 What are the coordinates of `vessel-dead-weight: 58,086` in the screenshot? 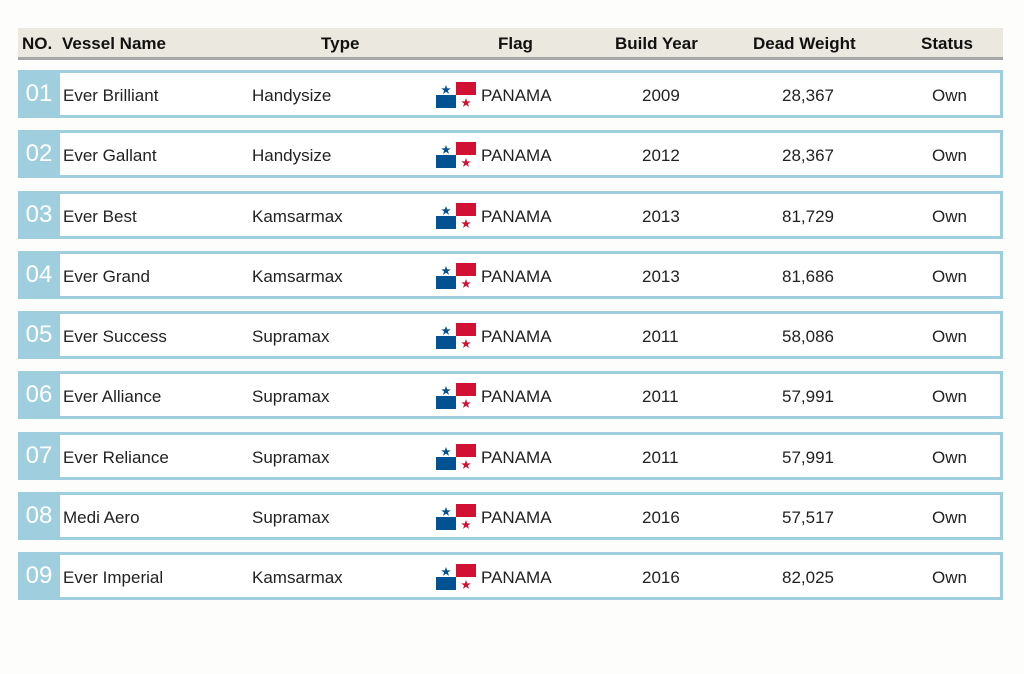 It's located at (808, 337).